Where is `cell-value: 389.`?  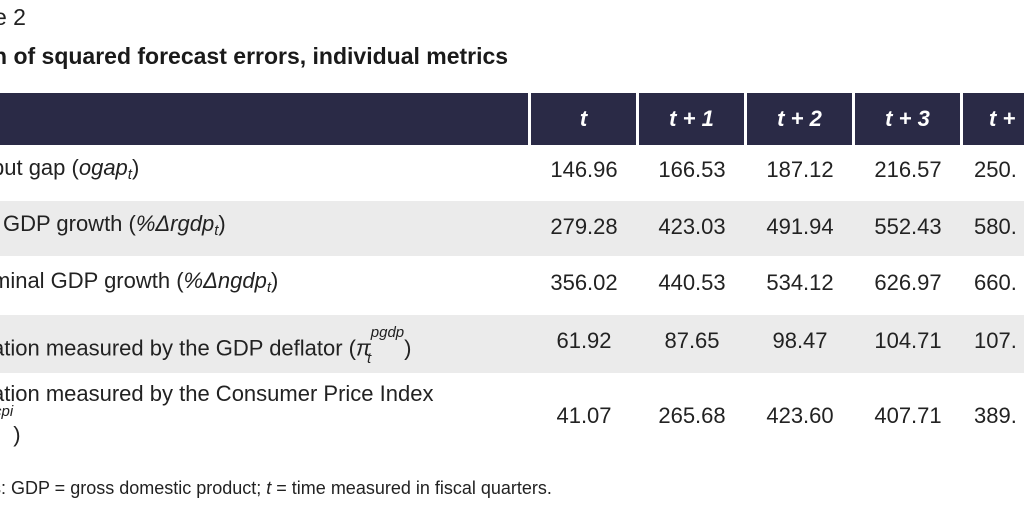 cell-value: 389. is located at coordinates (995, 415).